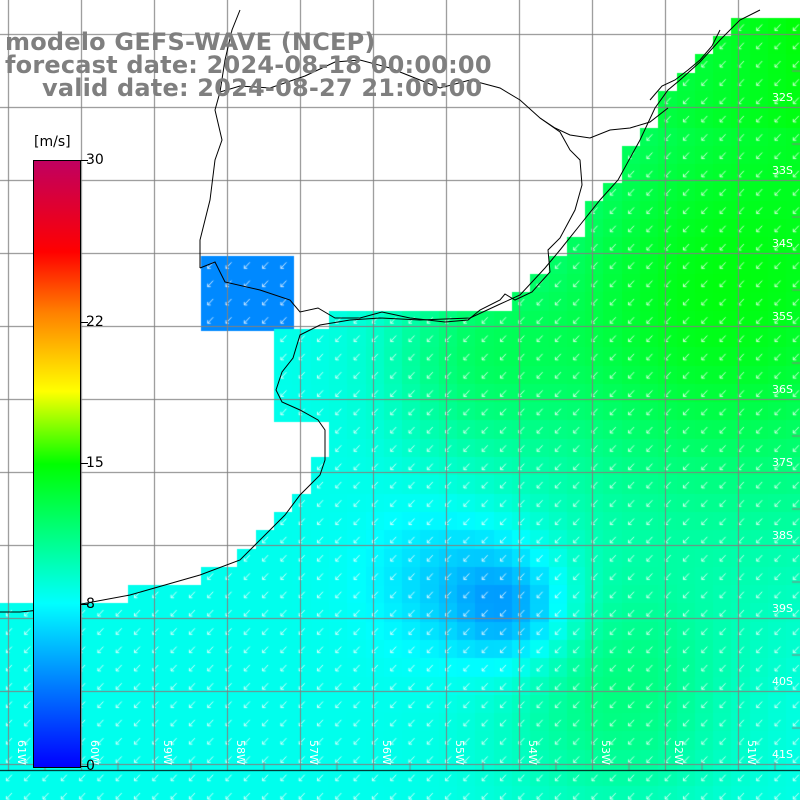 The image size is (800, 800). Describe the element at coordinates (57, 464) in the screenshot. I see `colorbar` at that location.